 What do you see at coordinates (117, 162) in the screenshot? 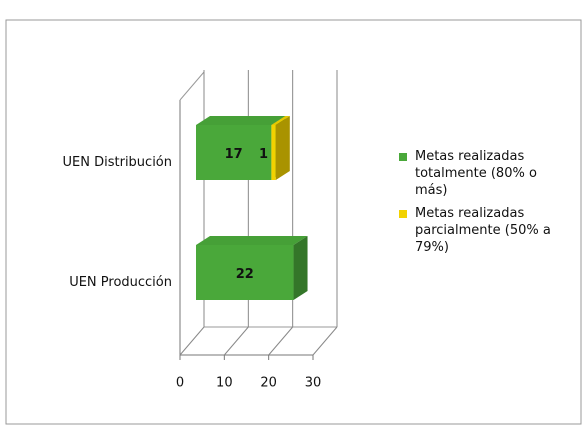
I see `y-tick-label: UEN Distribución` at bounding box center [117, 162].